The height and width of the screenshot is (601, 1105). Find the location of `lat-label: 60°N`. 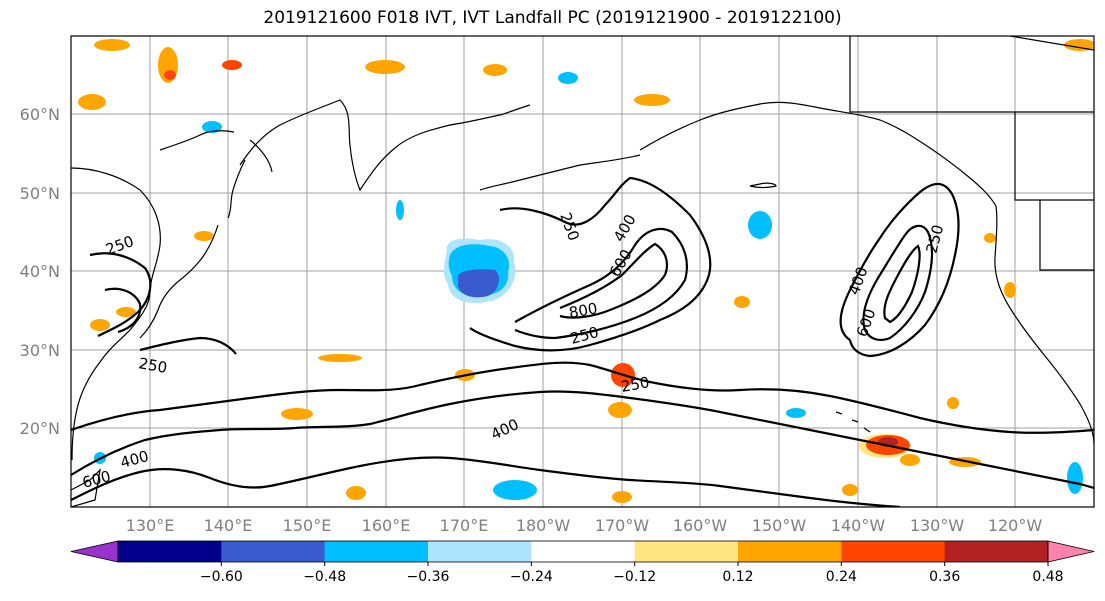

lat-label: 60°N is located at coordinates (40, 114).